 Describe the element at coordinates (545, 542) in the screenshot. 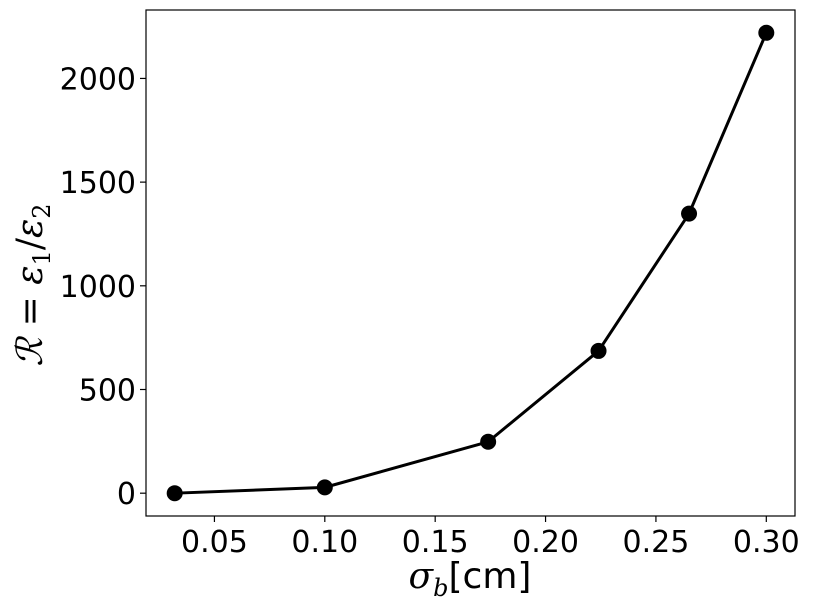

I see `x-tick-label: 0.20` at that location.